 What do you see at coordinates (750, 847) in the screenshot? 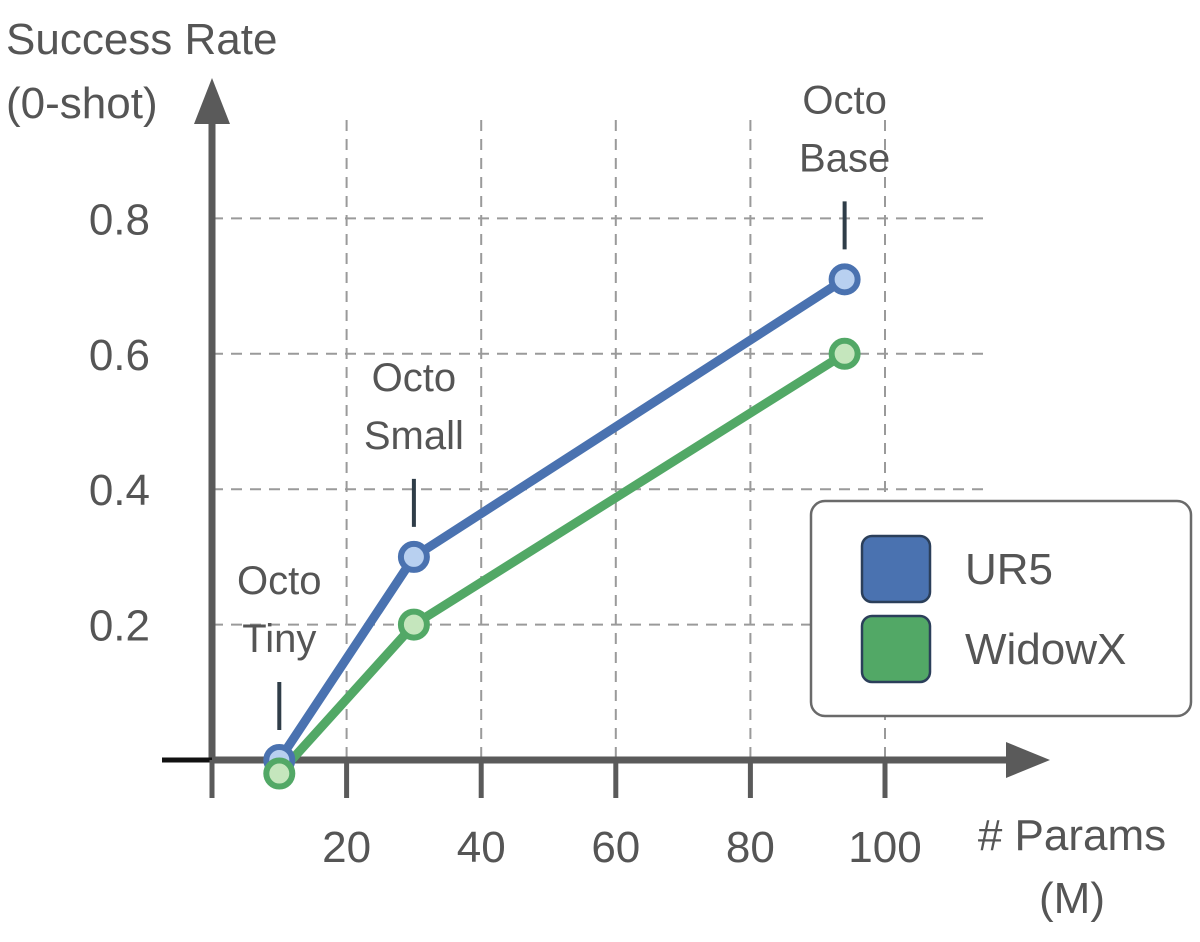
I see `x-tick-label: 80` at bounding box center [750, 847].